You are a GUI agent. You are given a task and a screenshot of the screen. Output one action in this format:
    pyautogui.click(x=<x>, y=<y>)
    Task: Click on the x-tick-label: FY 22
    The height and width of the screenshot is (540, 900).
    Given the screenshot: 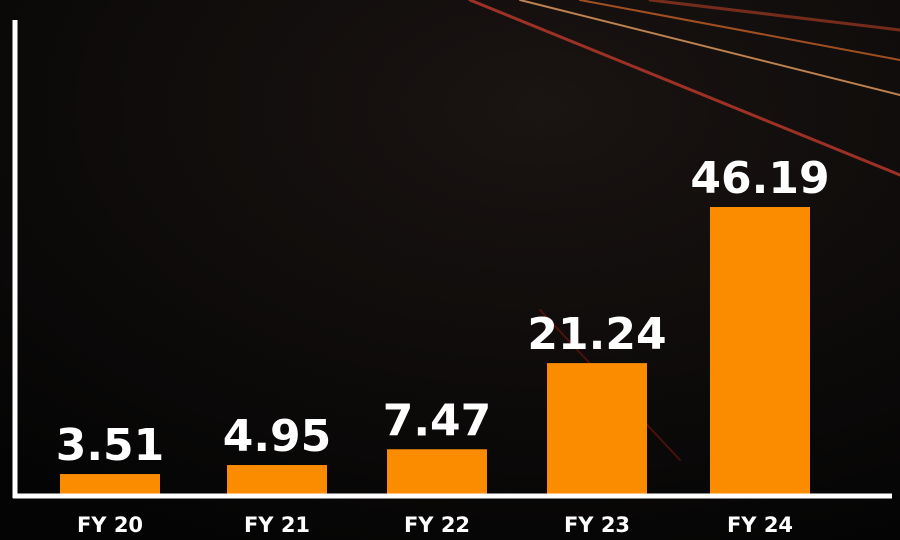 What is the action you would take?
    pyautogui.click(x=437, y=525)
    